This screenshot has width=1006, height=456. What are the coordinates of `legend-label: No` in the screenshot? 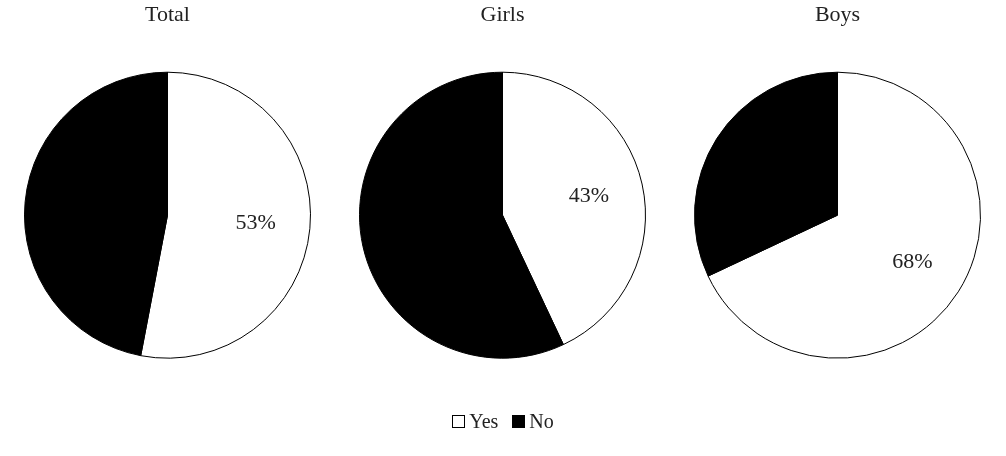 It's located at (541, 421).